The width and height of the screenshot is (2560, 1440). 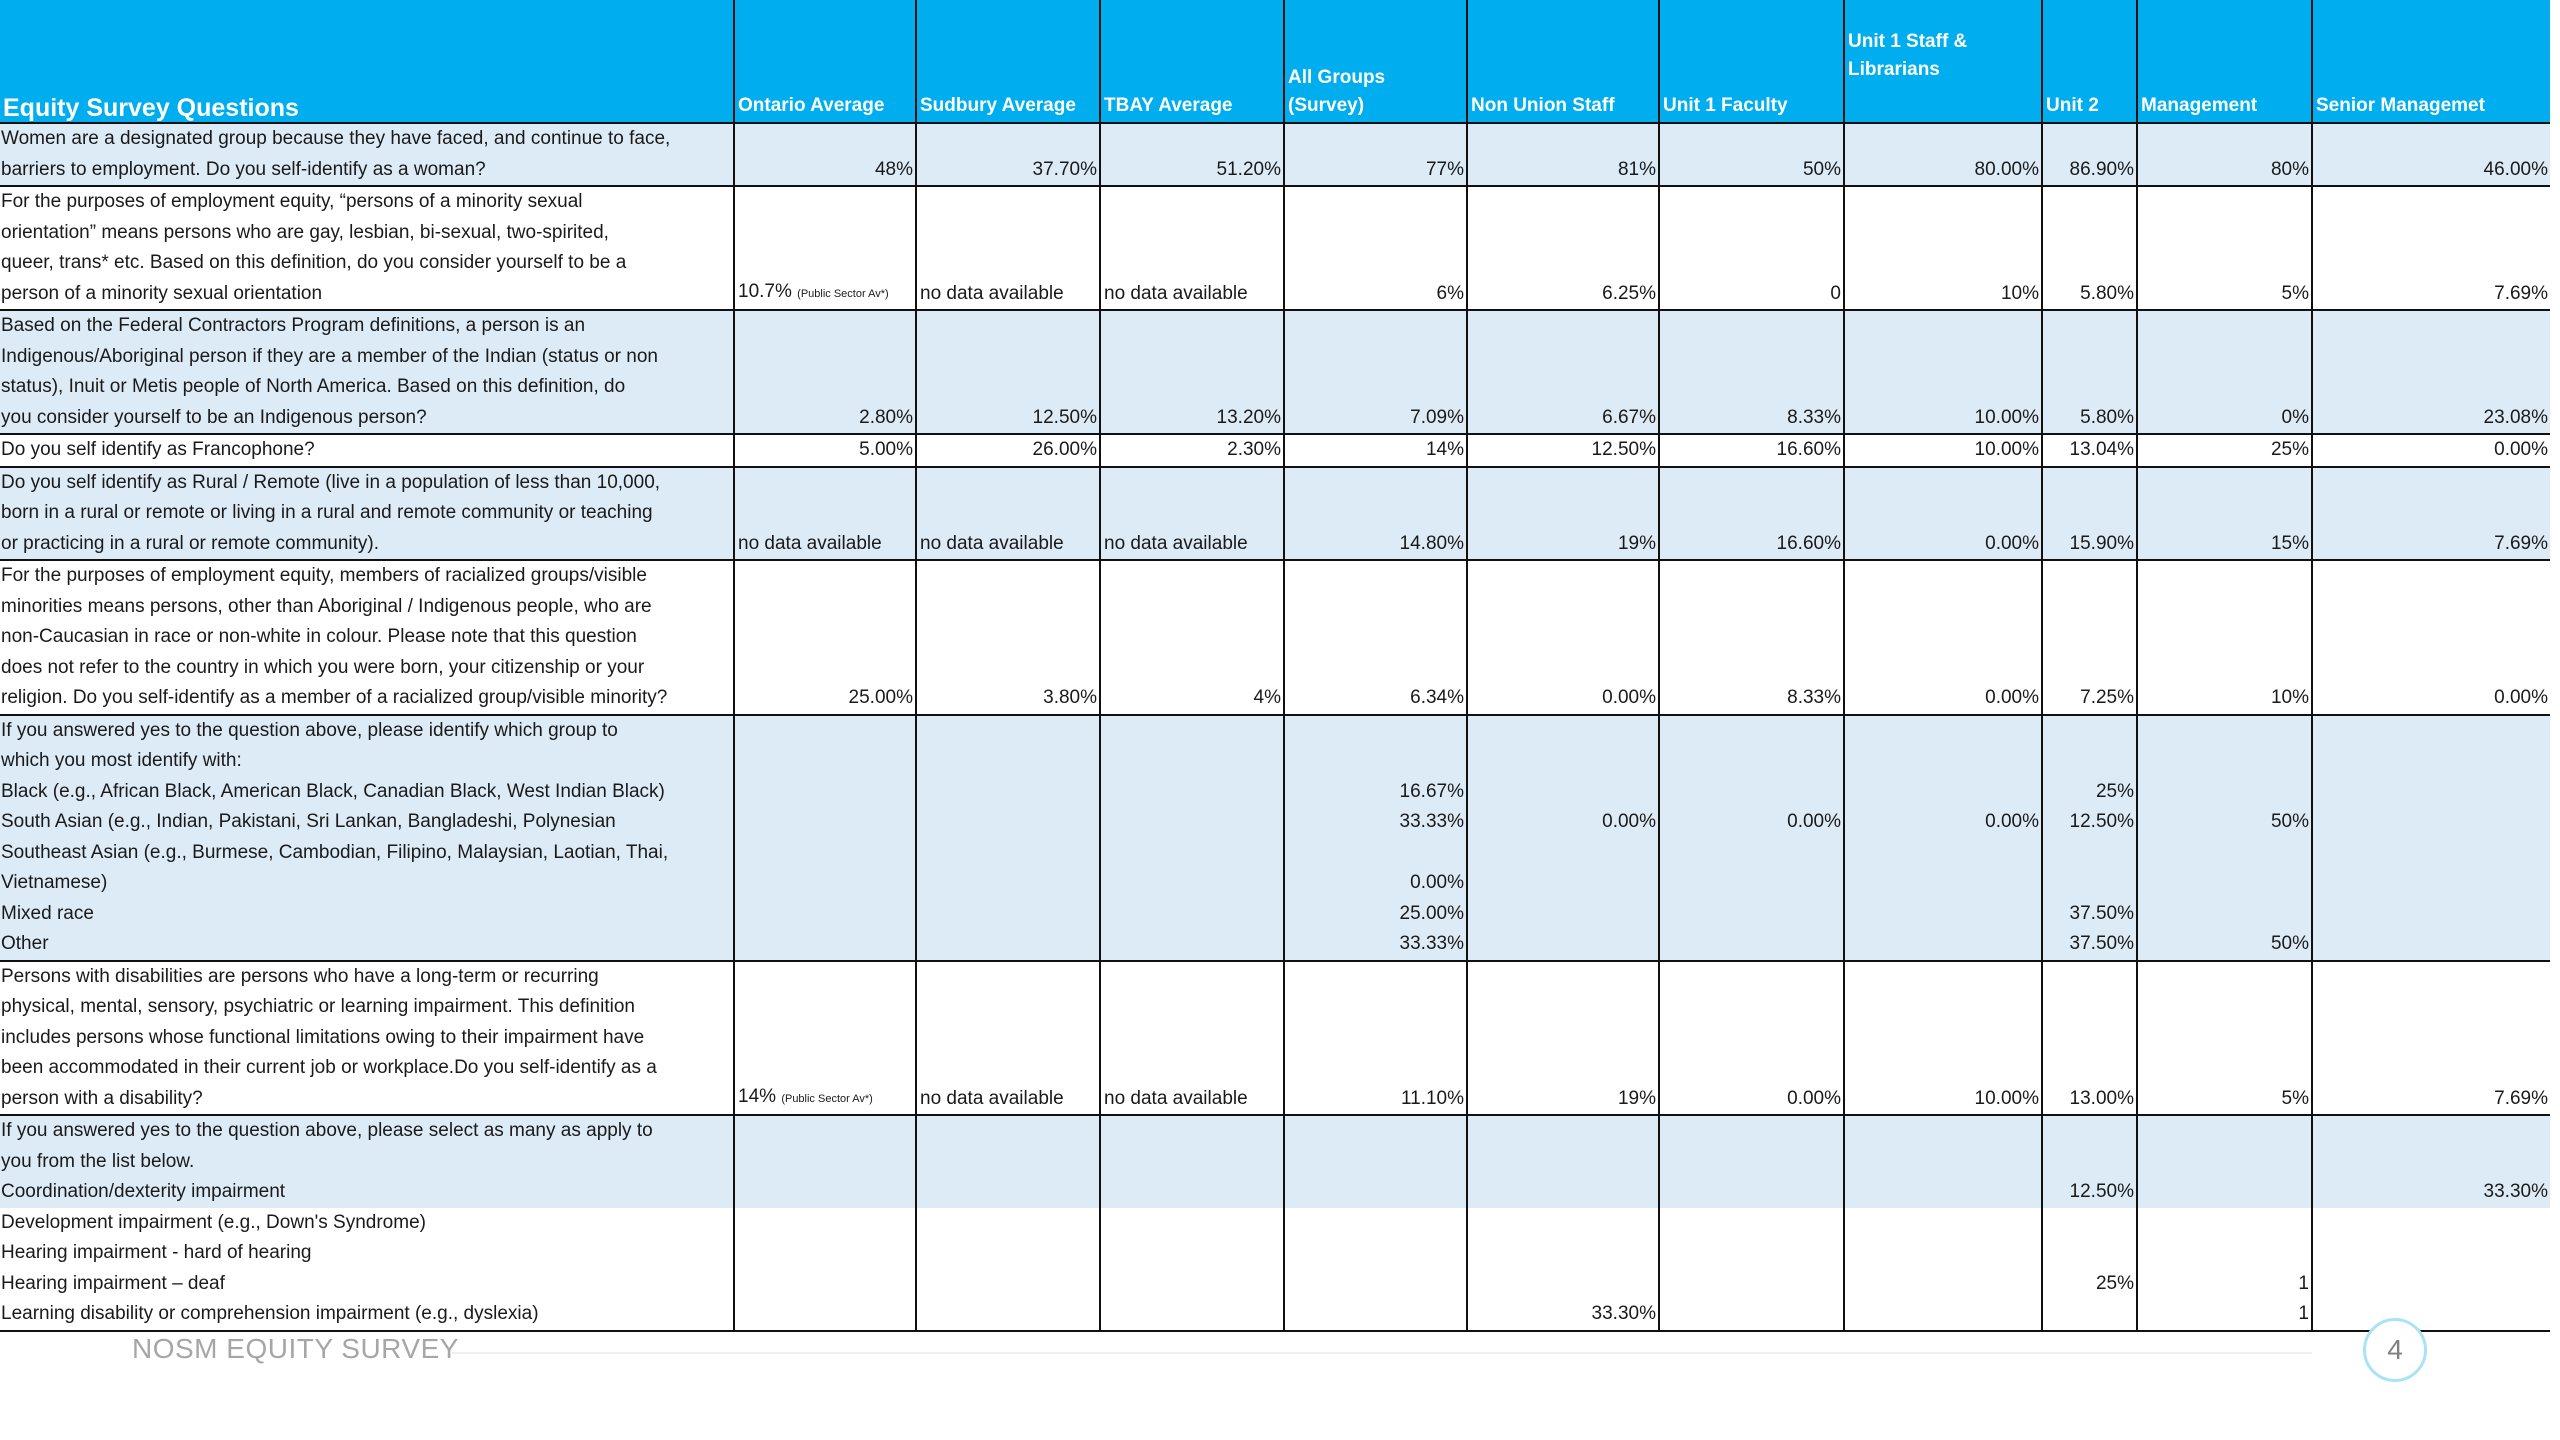 What do you see at coordinates (2430, 61) in the screenshot?
I see `column-header: Senior Managemet` at bounding box center [2430, 61].